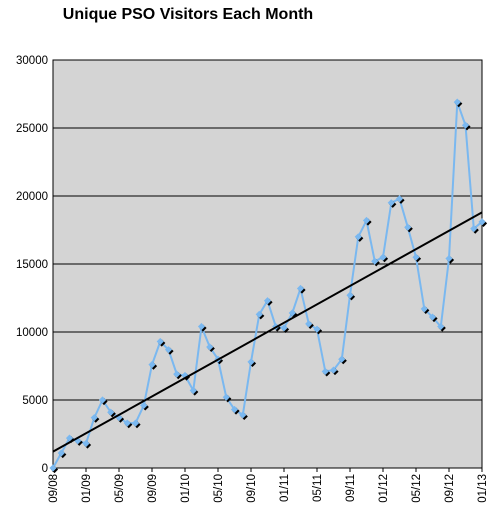 Image resolution: width=488 pixels, height=523 pixels. Describe the element at coordinates (54, 488) in the screenshot. I see `x-tick-label: 09/08` at that location.